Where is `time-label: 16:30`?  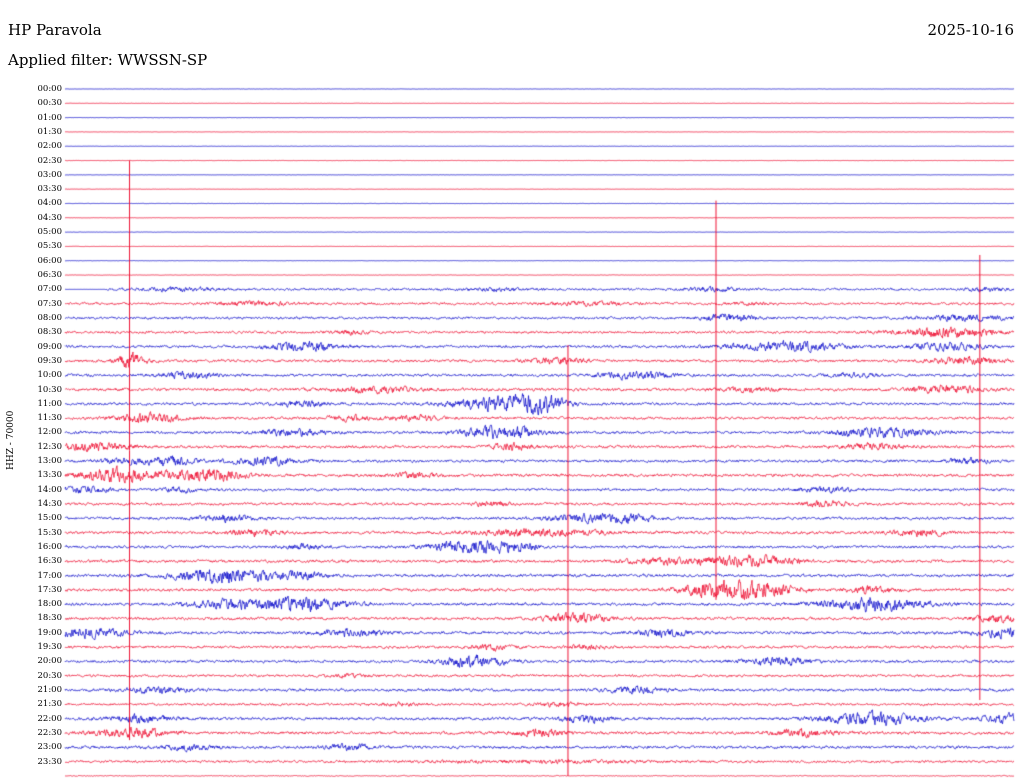
time-label: 16:30 is located at coordinates (50, 561).